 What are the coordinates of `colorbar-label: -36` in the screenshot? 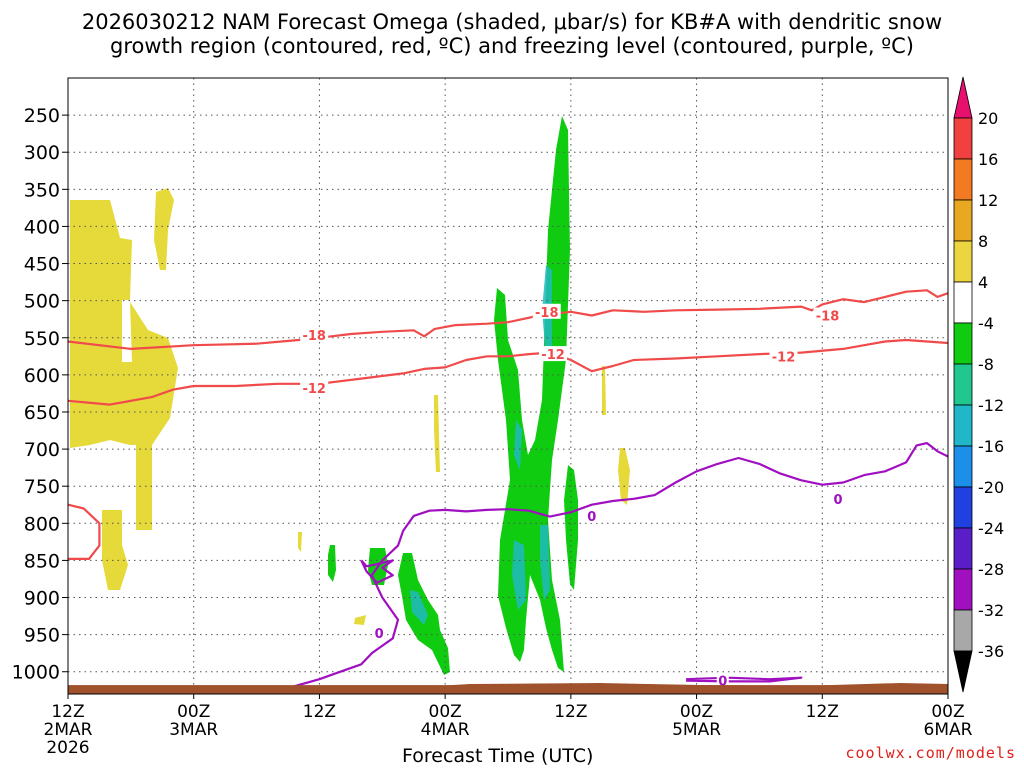 It's located at (991, 651).